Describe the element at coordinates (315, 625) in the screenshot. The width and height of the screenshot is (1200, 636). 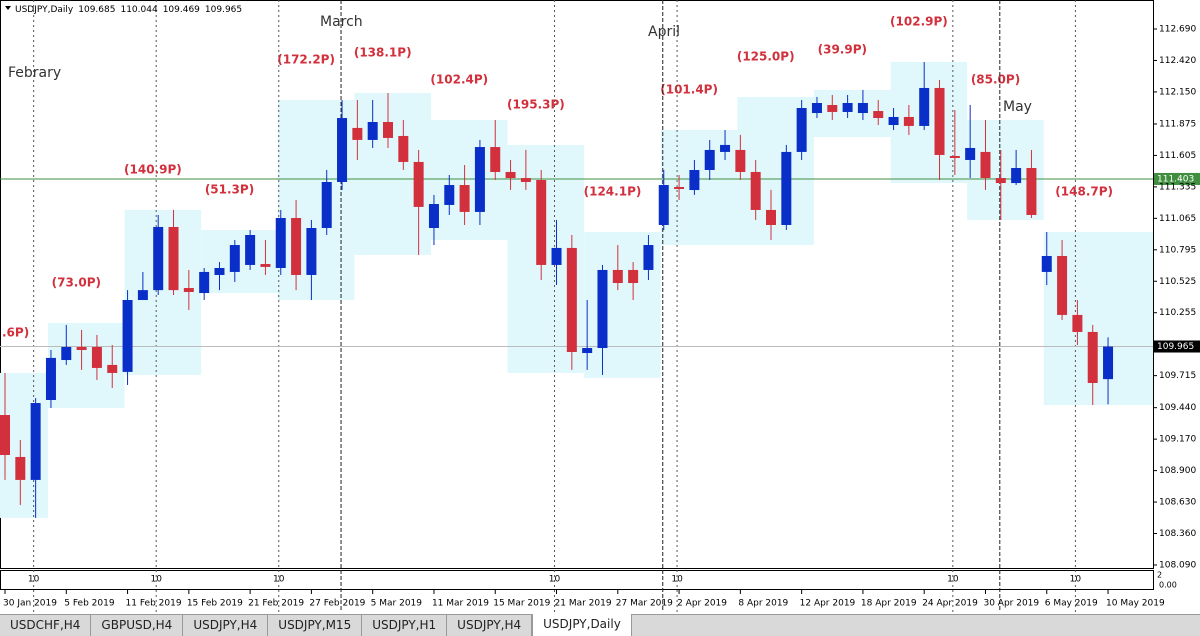
I see `chart-tab: USDJPY,M15` at that location.